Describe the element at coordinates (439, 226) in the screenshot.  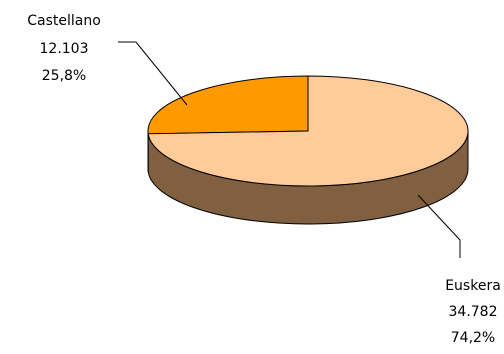
I see `leader-line-euskera` at that location.